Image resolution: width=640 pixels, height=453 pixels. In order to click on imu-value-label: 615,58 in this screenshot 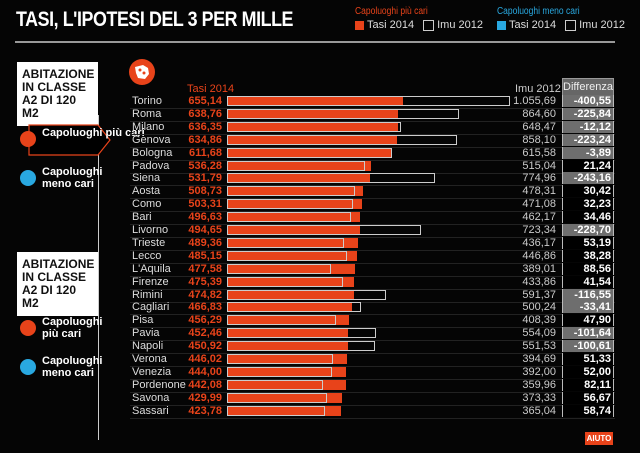, I will do `click(539, 152)`.